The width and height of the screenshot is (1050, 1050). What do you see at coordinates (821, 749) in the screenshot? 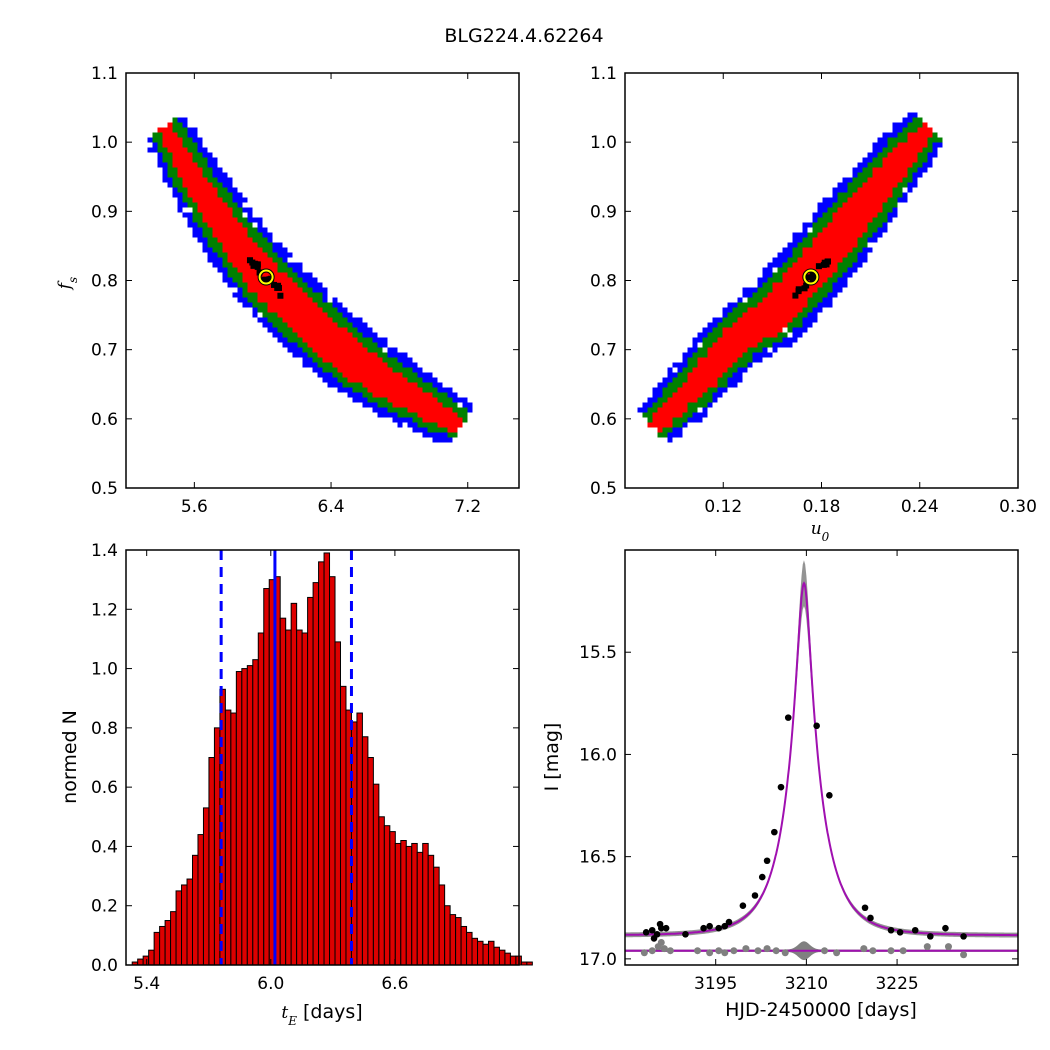
I see `model-uncertainty-band` at bounding box center [821, 749].